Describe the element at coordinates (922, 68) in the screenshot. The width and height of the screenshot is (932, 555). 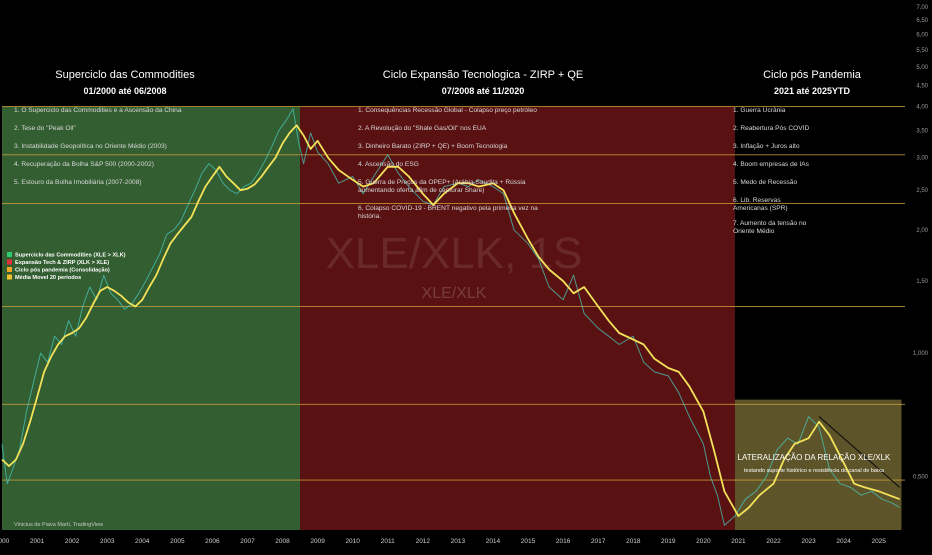
I see `y-tick-label: 5,00` at that location.